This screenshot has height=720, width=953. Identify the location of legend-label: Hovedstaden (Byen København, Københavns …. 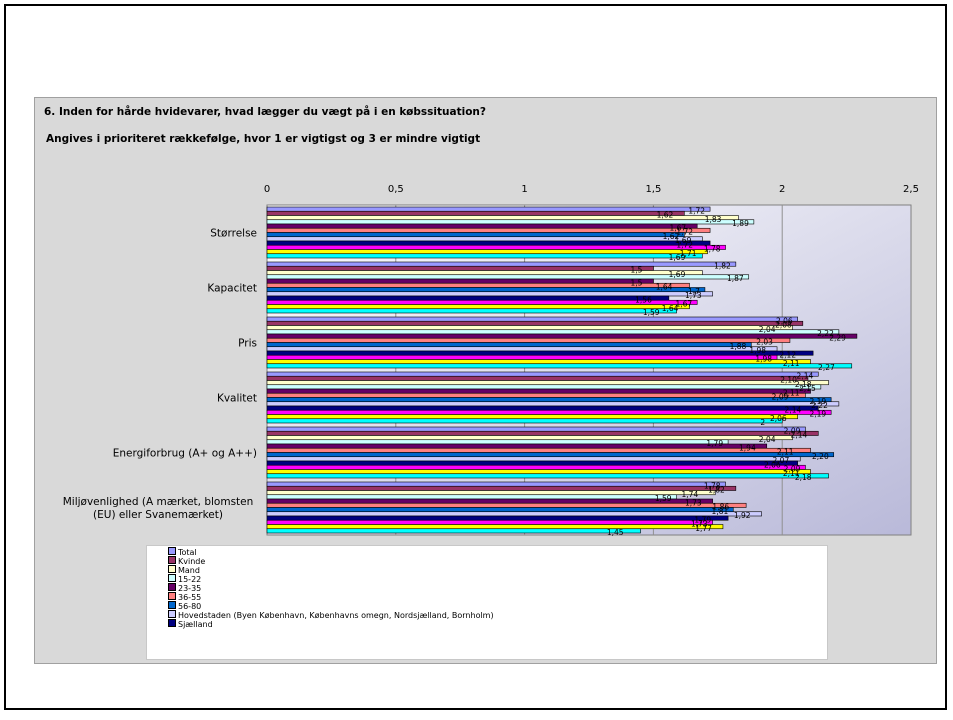
(336, 615).